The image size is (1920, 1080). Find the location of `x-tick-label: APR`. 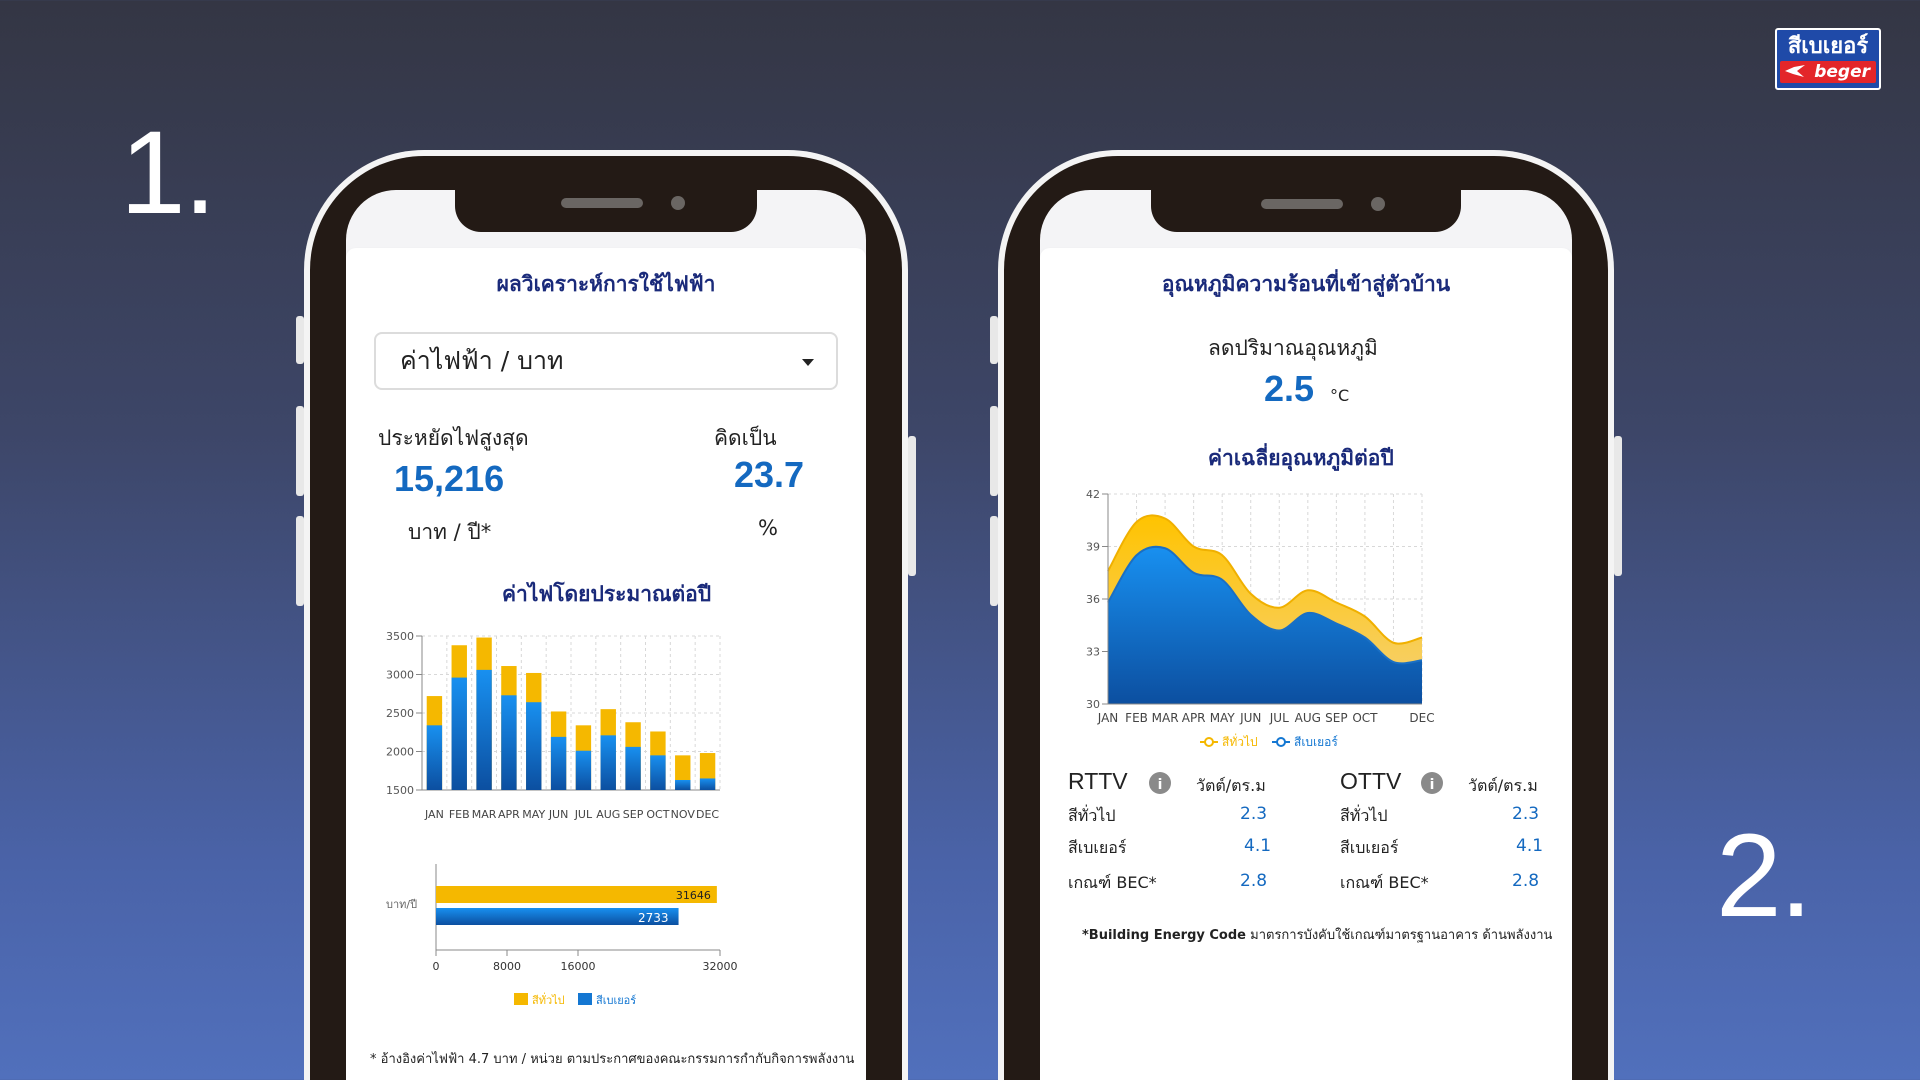

x-tick-label: APR is located at coordinates (1194, 718).